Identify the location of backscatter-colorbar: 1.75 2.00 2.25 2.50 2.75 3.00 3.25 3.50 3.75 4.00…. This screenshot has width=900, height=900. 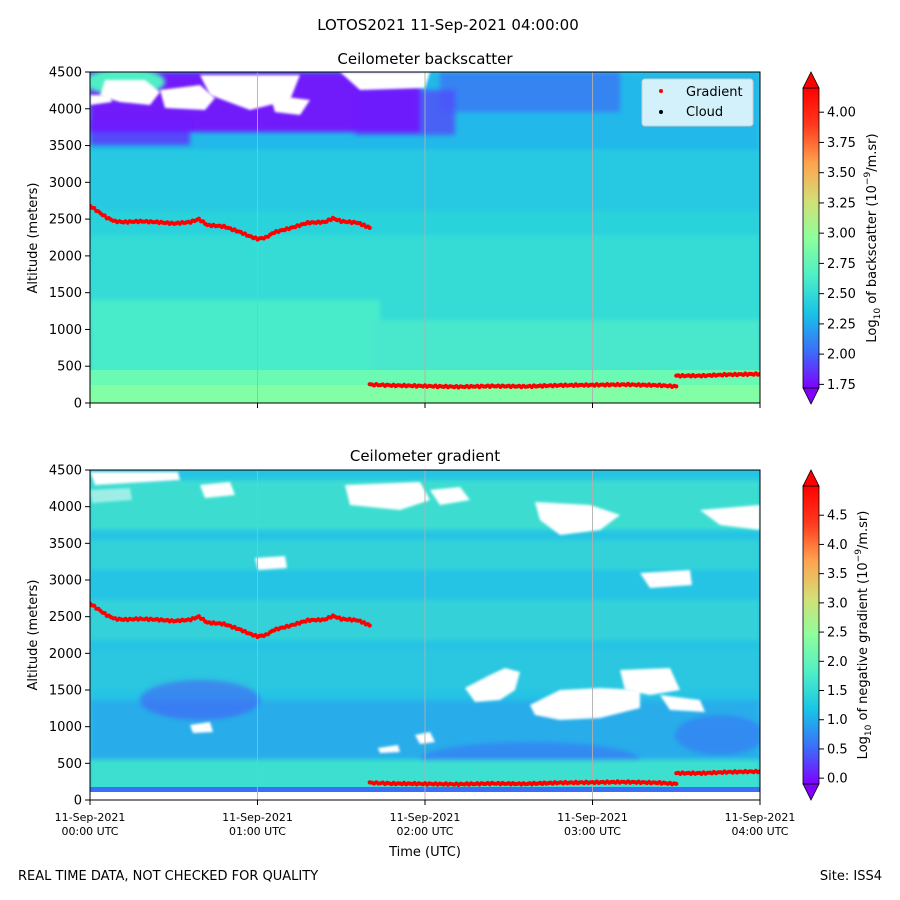
(842, 238).